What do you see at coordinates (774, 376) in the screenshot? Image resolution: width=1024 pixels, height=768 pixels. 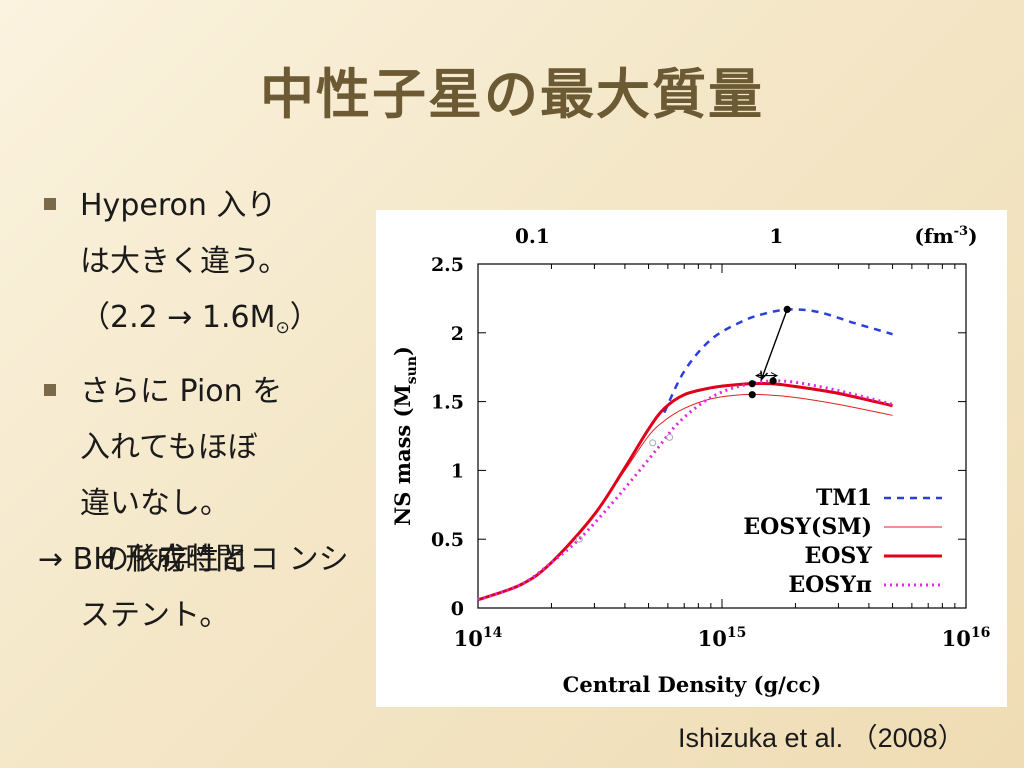 I see `double-arrow-head-right` at bounding box center [774, 376].